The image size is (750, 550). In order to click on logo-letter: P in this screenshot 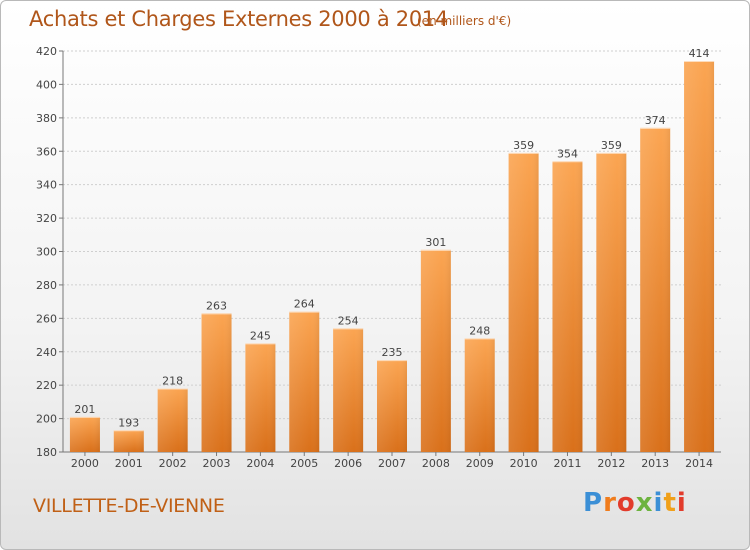, I will do `click(593, 503)`.